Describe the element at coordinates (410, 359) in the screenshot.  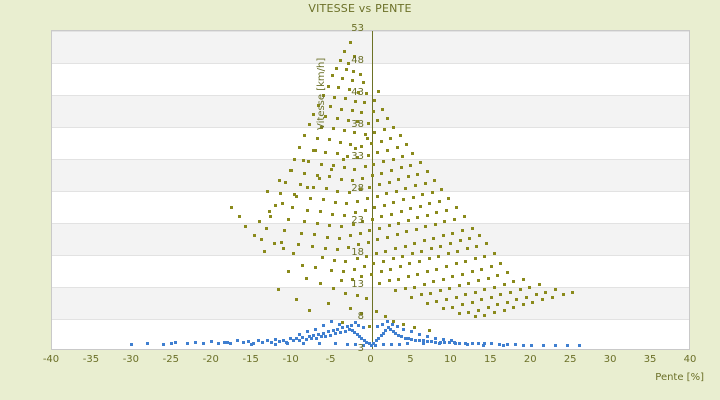
I see `x-tick-label: 5` at that location.